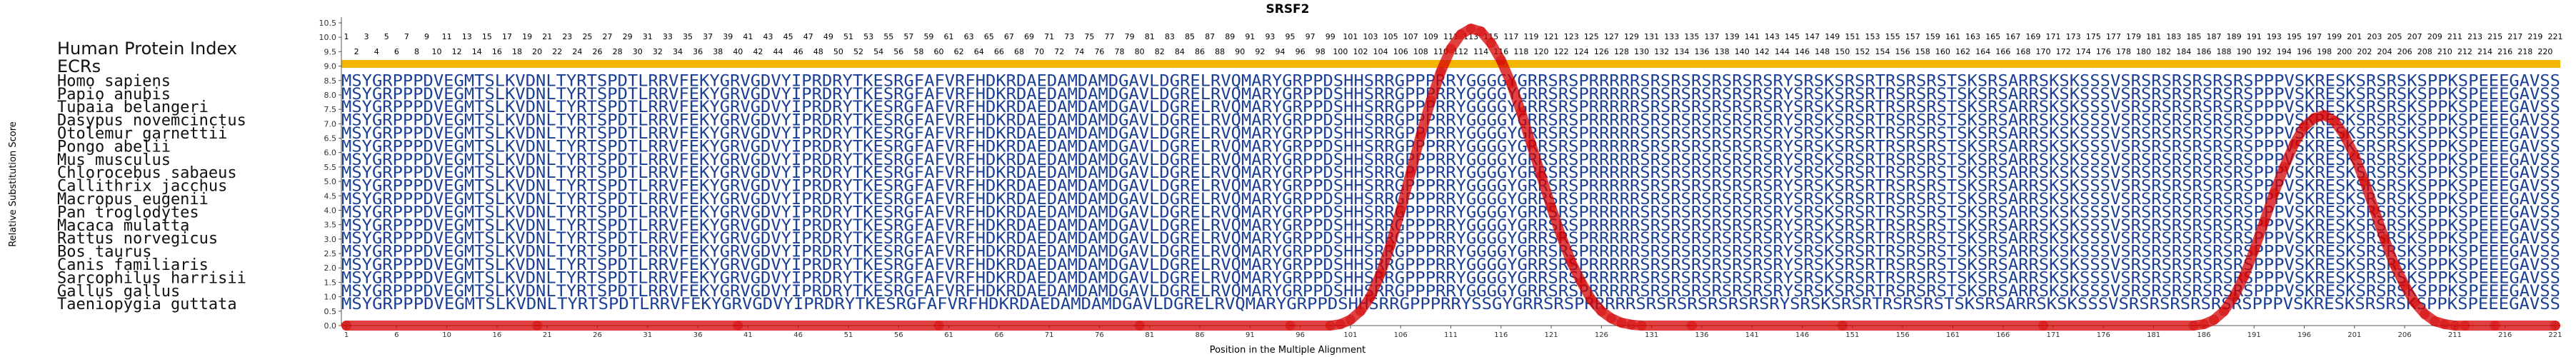 The width and height of the screenshot is (2576, 357). I want to click on top-index-label: 88, so click(1220, 51).